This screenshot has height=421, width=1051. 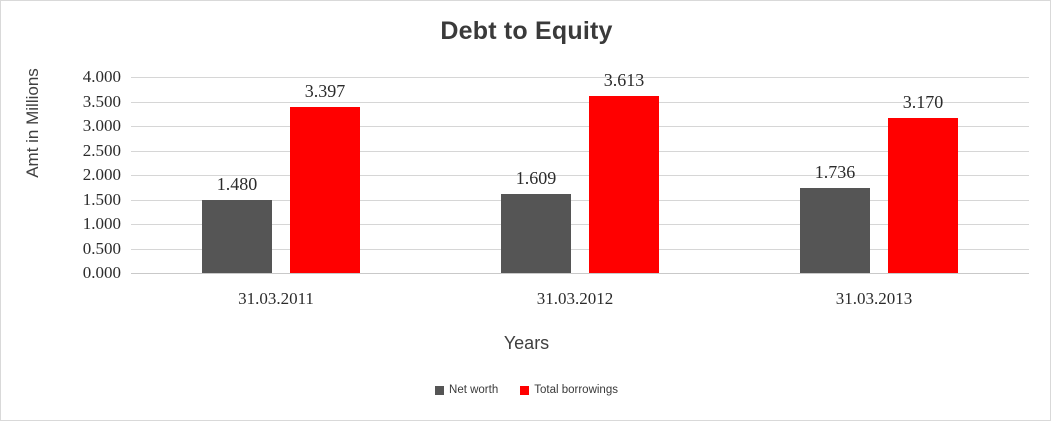 I want to click on chart-legend: Net worth Total borrowings, so click(x=525, y=390).